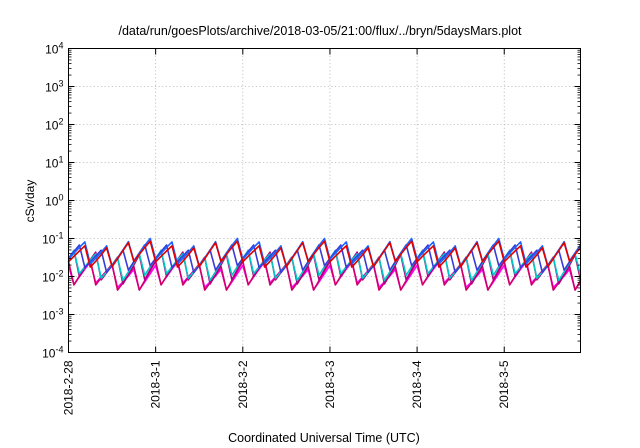 Image resolution: width=640 pixels, height=448 pixels. What do you see at coordinates (54, 201) in the screenshot?
I see `y-tick-label: 10⁰` at bounding box center [54, 201].